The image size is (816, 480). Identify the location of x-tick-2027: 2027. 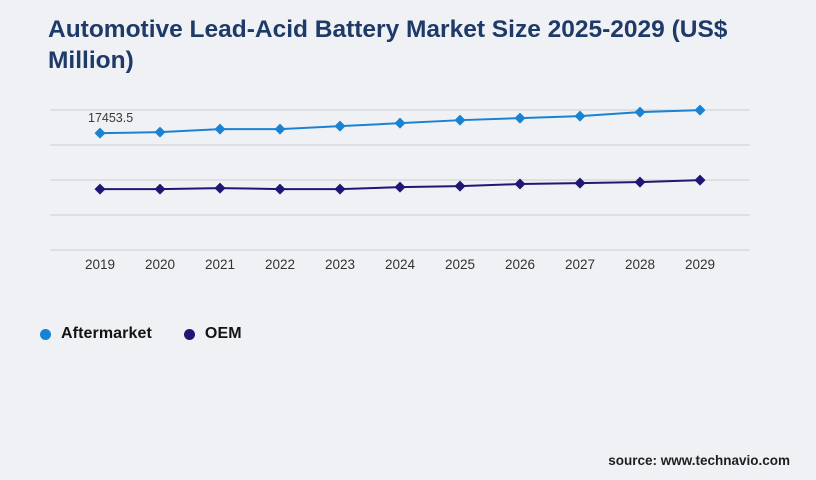
(580, 264).